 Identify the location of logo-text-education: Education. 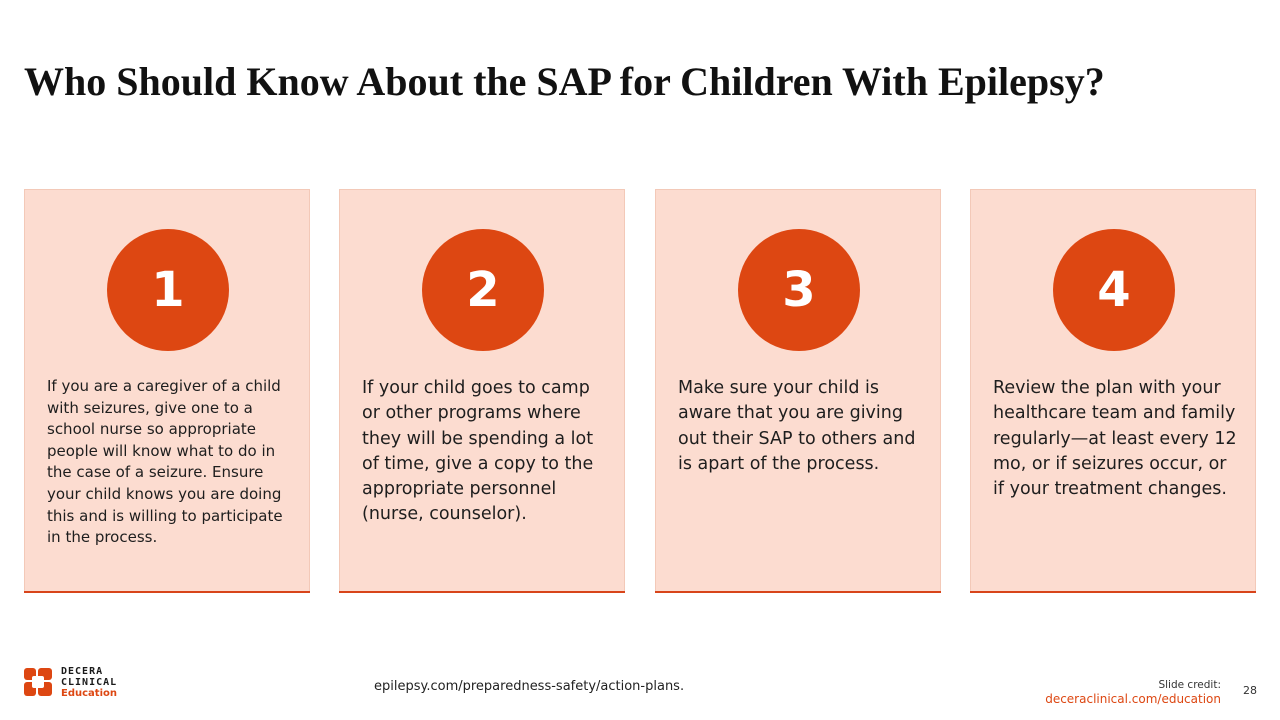
(89, 693).